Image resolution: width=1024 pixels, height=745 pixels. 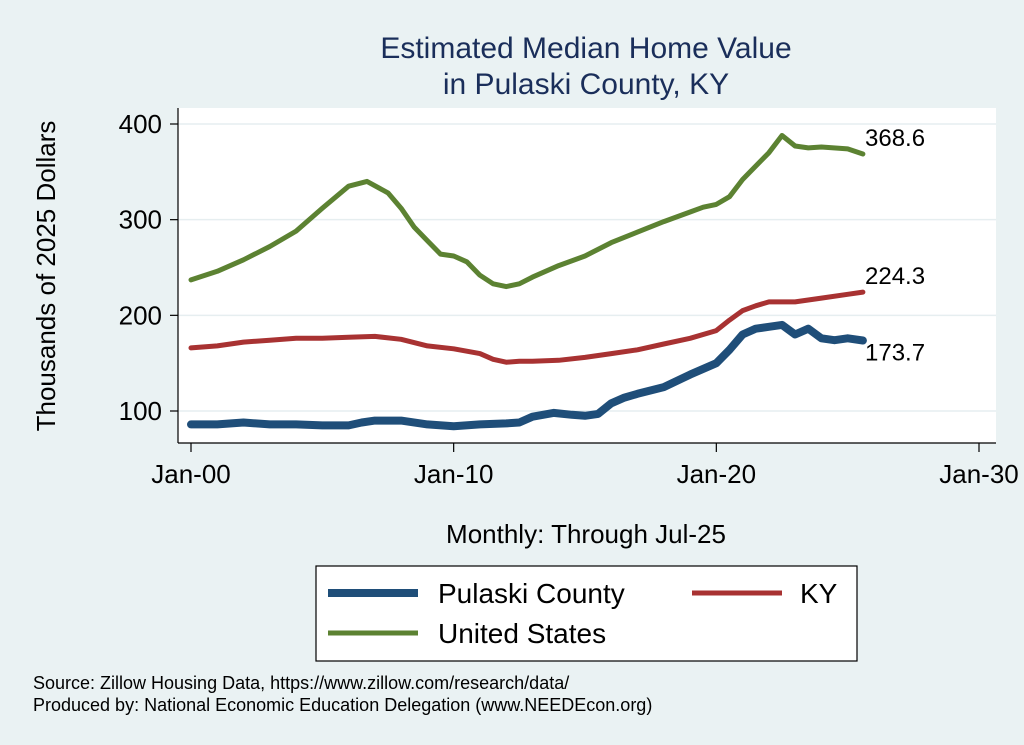 I want to click on x-tick-label: Jan-30, so click(x=979, y=474).